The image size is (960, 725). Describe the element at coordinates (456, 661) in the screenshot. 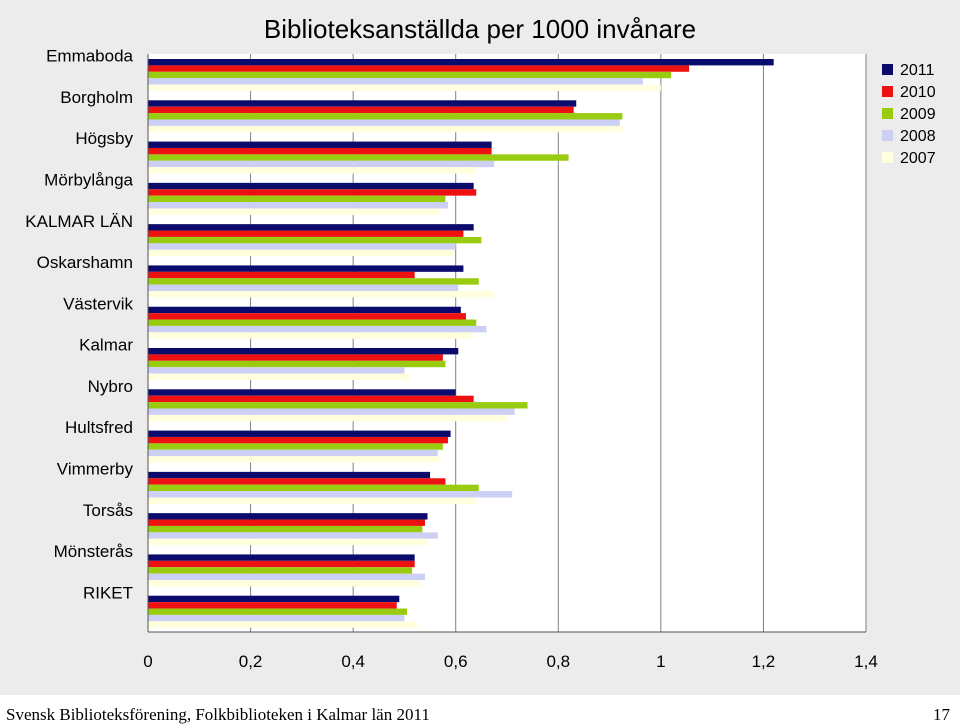

I see `x-tick-label: 0,6` at that location.